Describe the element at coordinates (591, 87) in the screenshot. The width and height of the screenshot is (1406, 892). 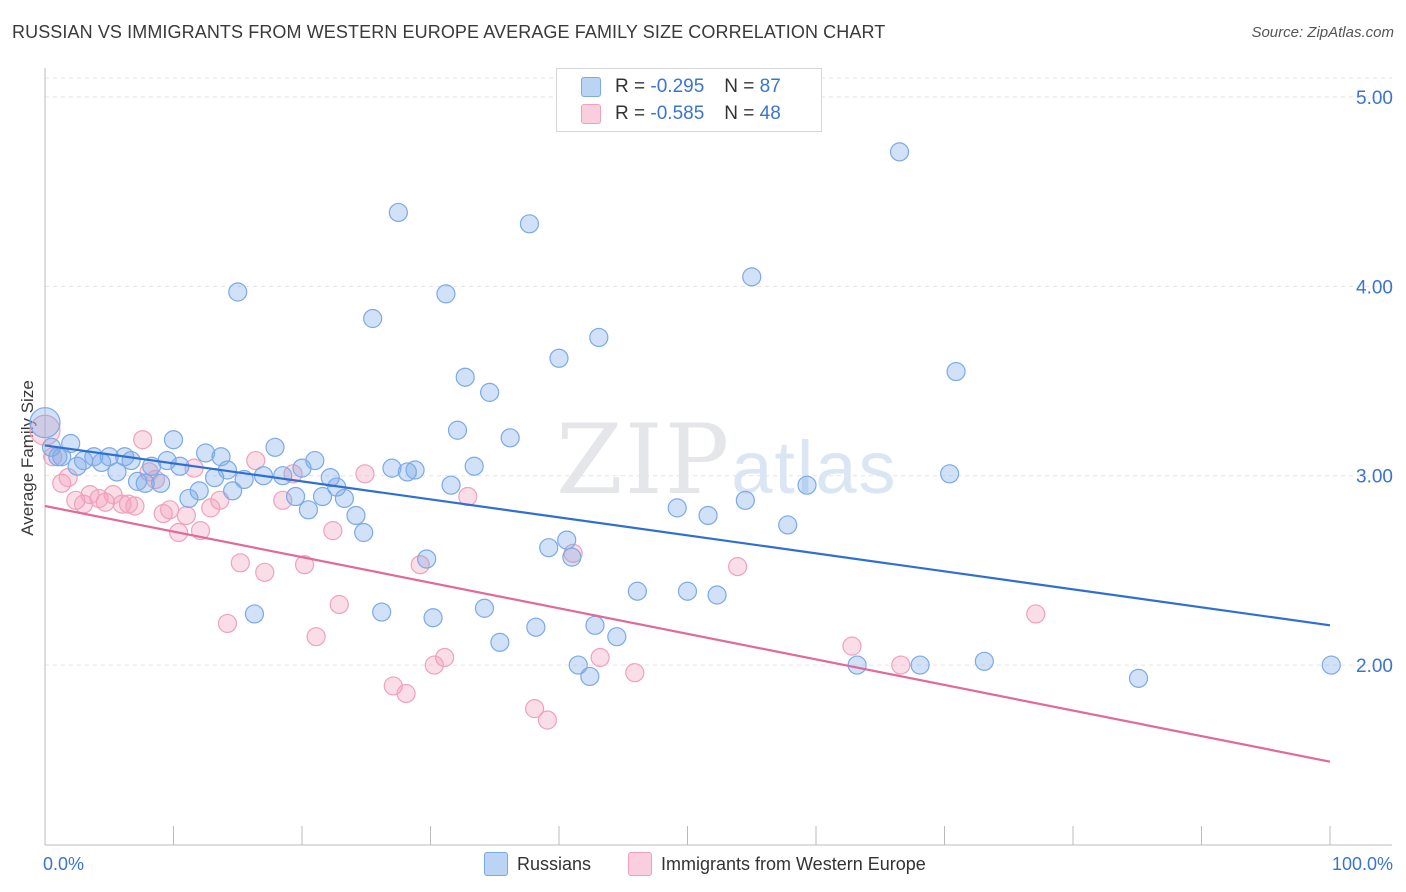
I see `russians-swatch` at that location.